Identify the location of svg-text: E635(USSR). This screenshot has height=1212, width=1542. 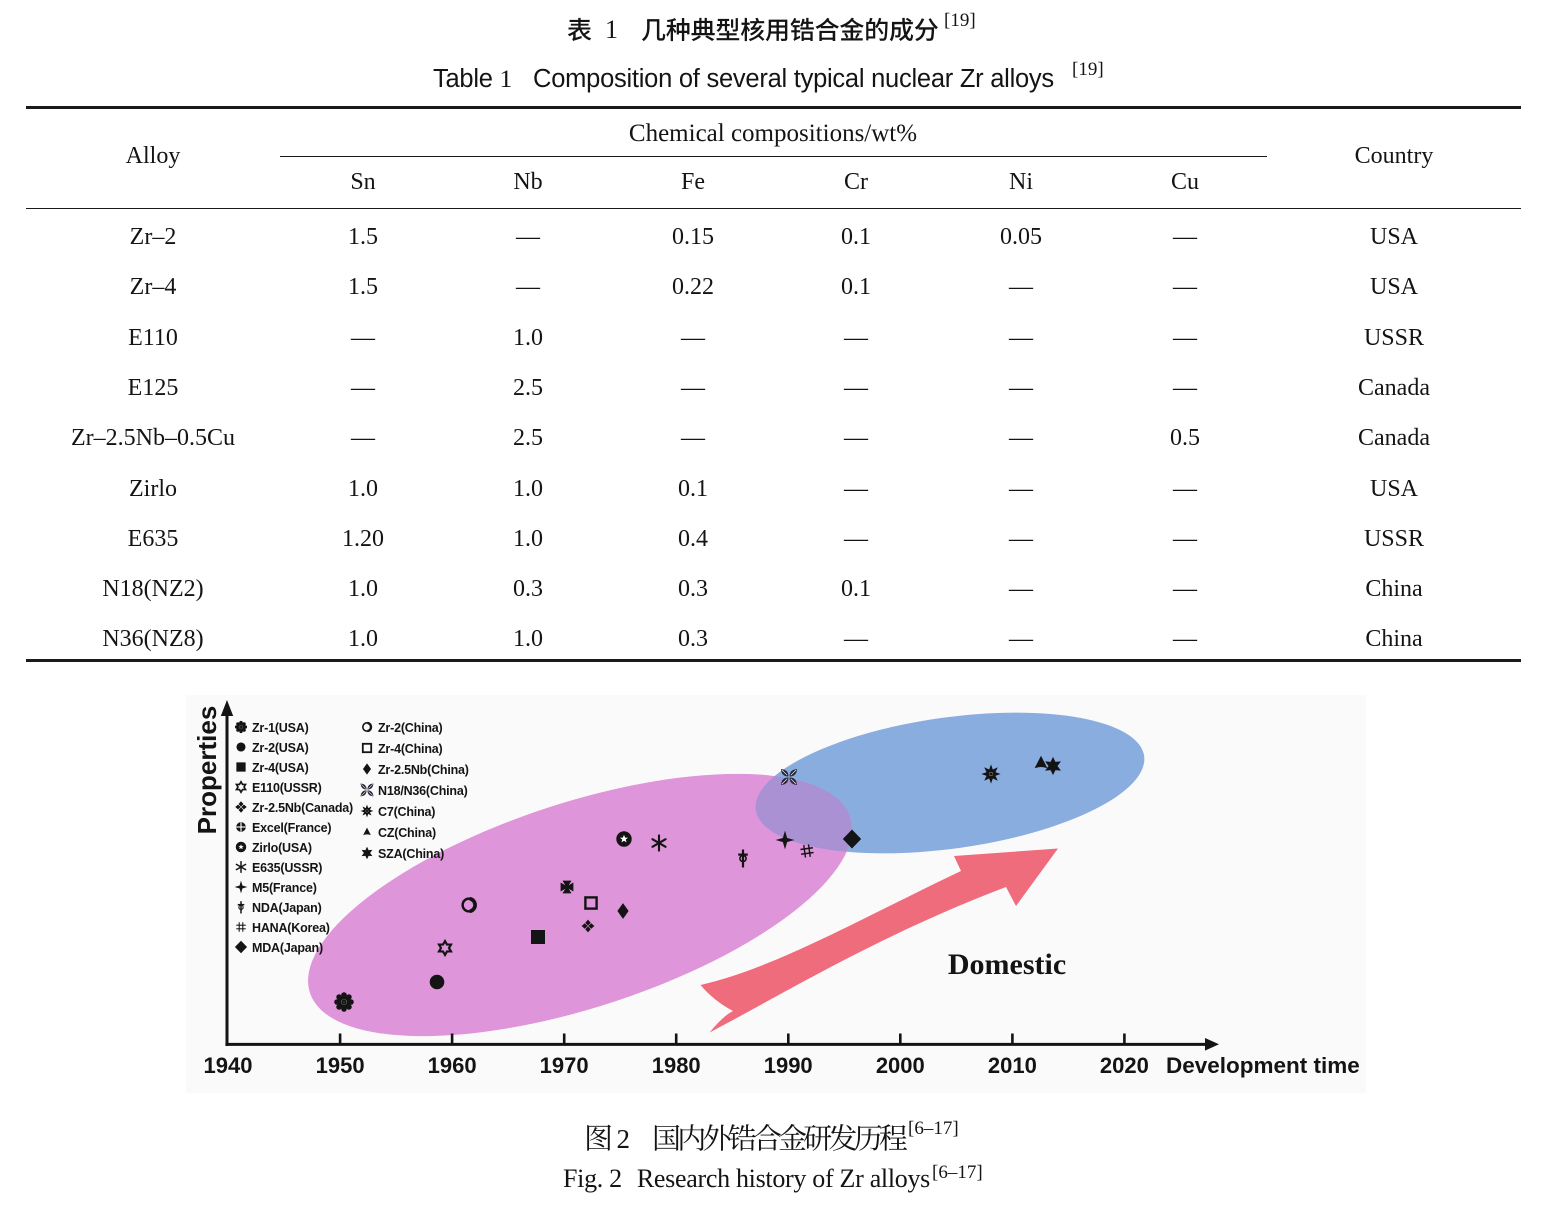
(287, 868).